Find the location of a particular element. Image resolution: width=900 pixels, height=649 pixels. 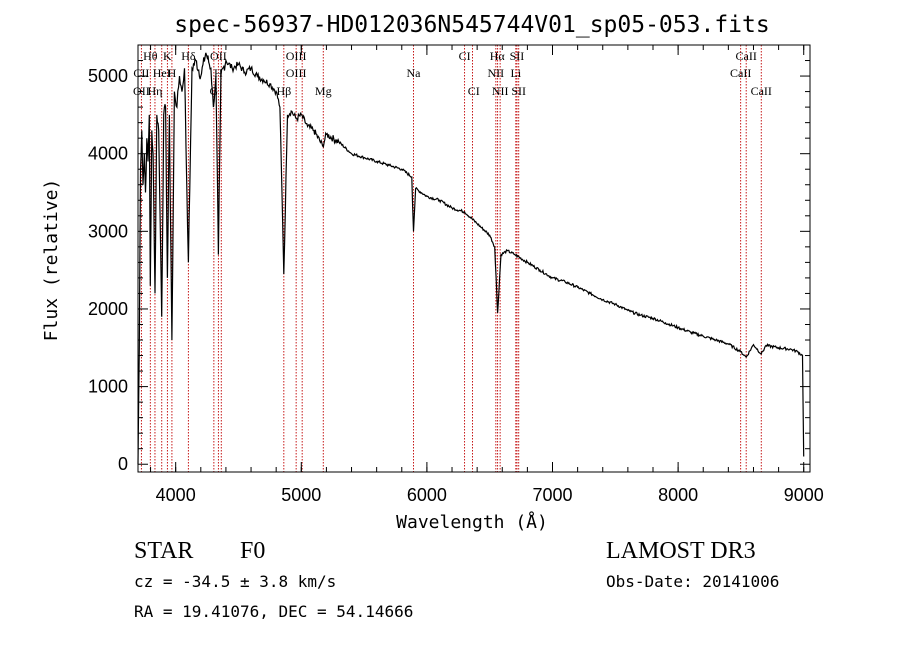

x-tick-label-0: 4000 is located at coordinates (176, 495).